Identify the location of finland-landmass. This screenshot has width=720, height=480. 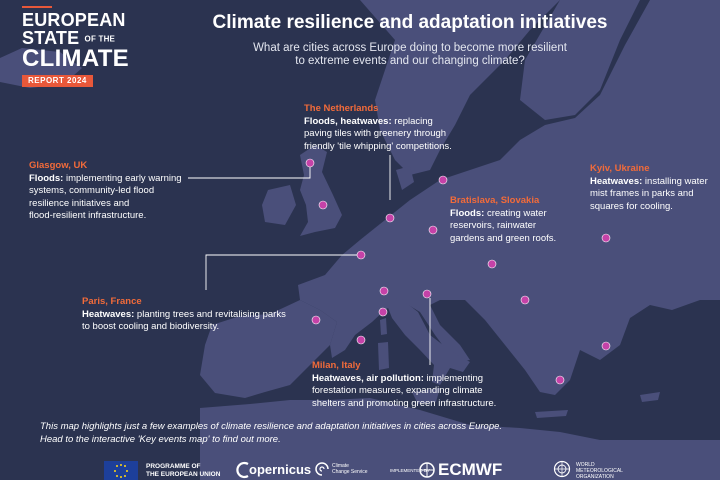
(580, 60).